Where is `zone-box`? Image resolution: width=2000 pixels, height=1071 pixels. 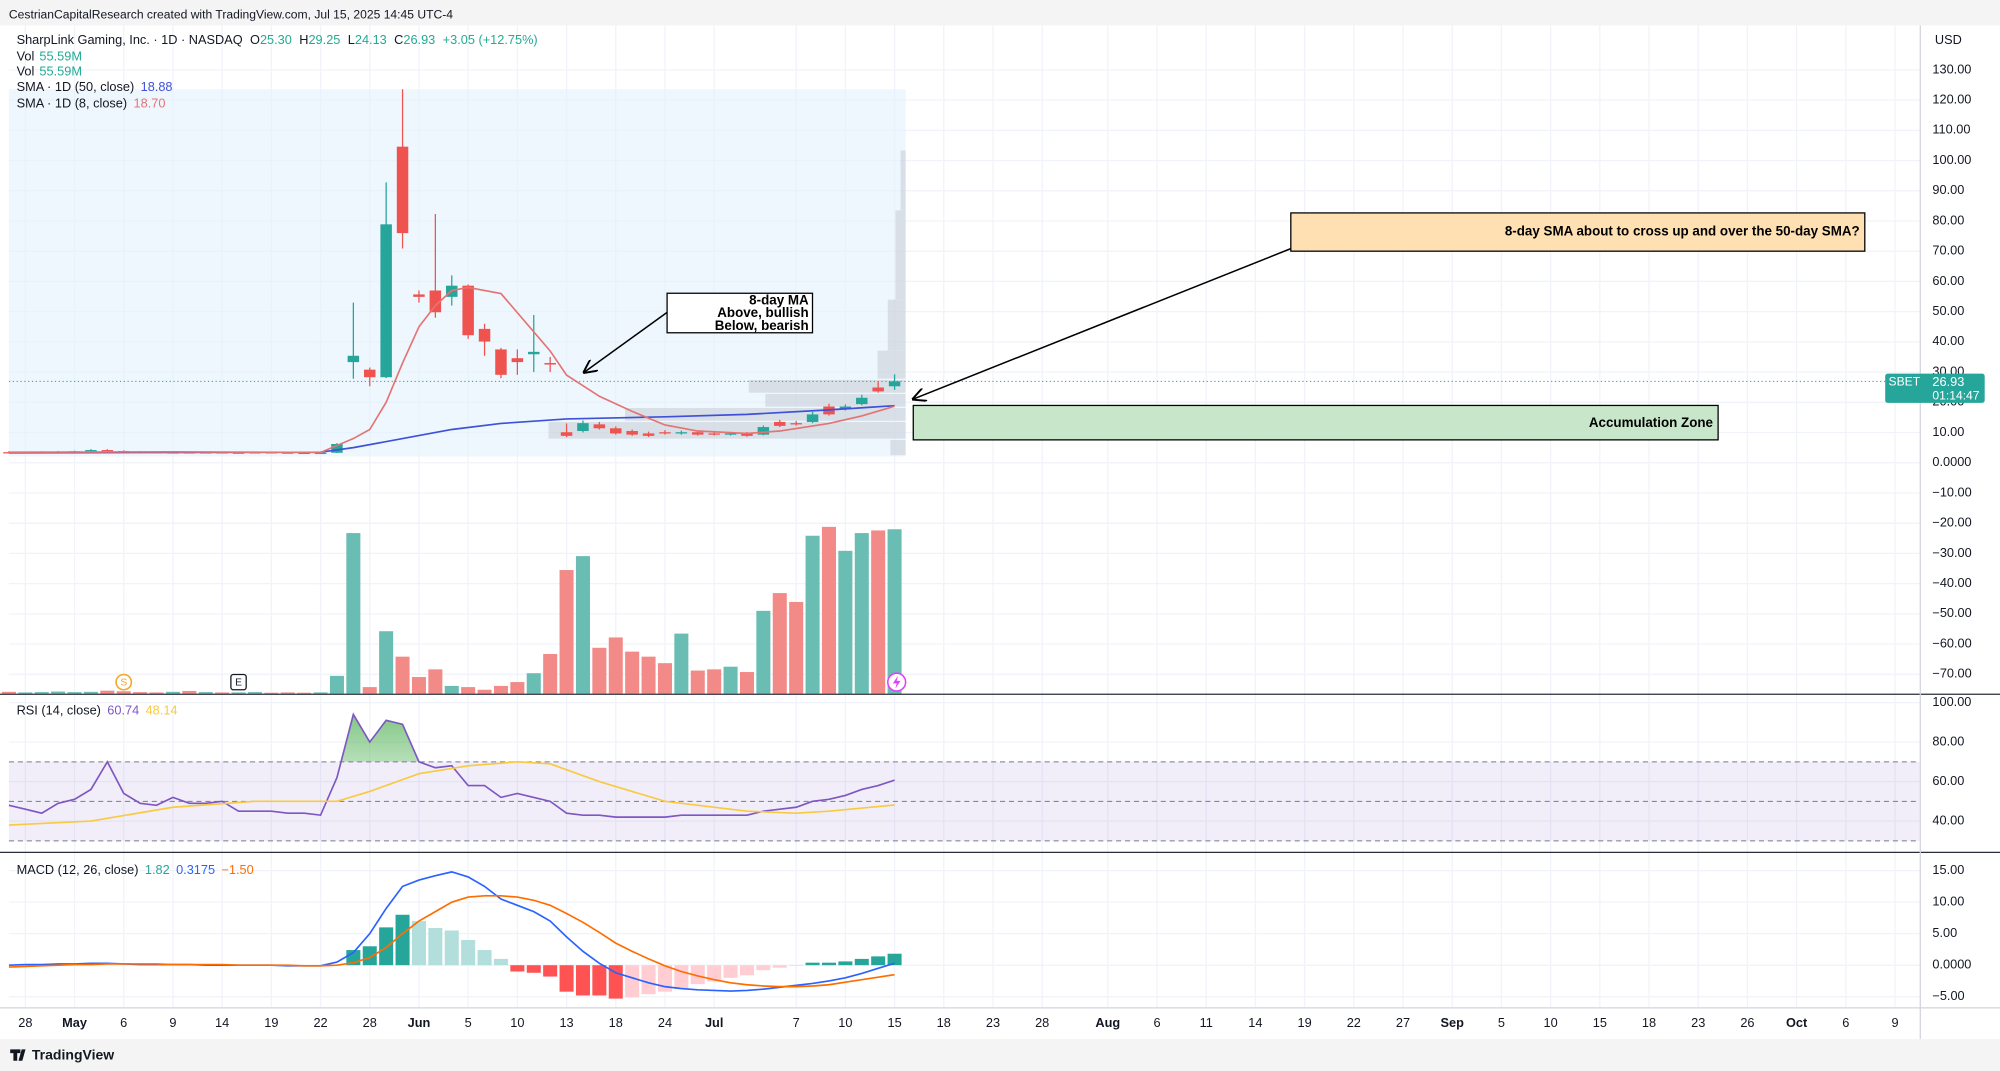
zone-box is located at coordinates (1315, 422).